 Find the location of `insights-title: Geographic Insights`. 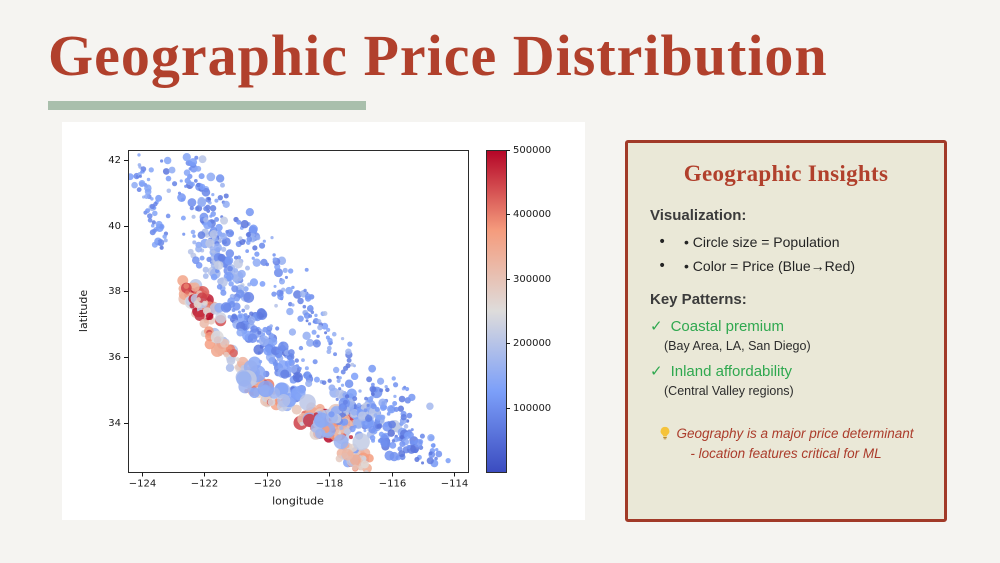

insights-title: Geographic Insights is located at coordinates (786, 173).